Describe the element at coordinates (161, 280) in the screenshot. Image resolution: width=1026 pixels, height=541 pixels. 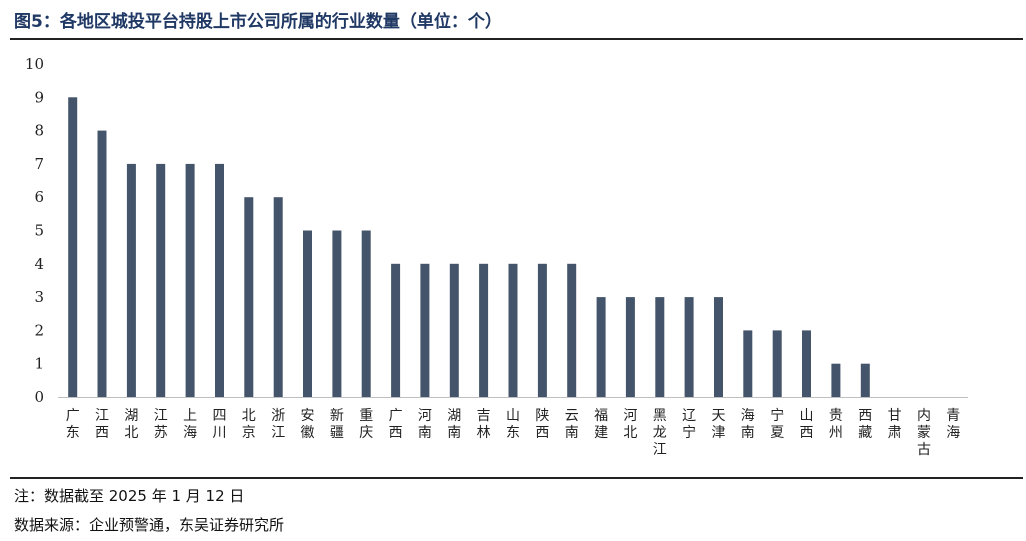
I see `bar-江苏` at that location.